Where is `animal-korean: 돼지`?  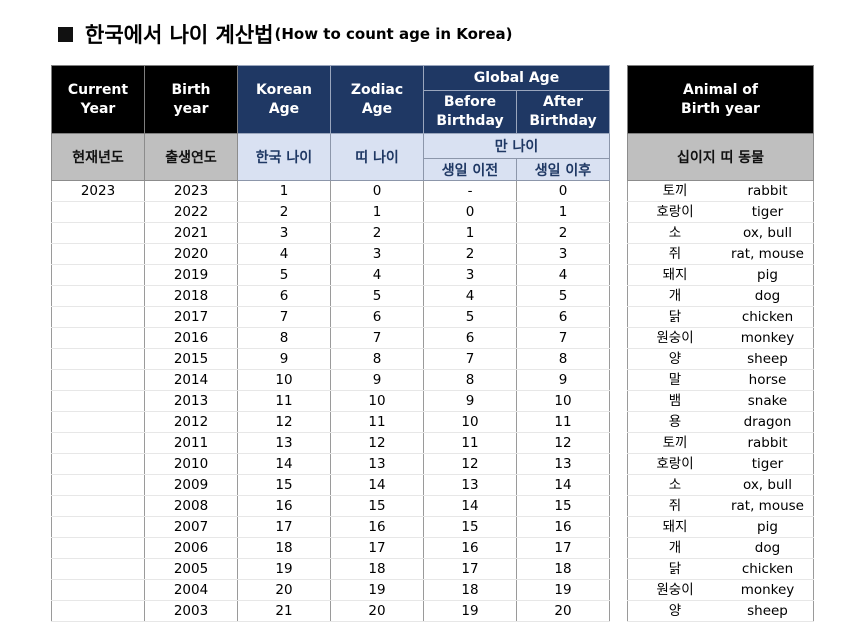 animal-korean: 돼지 is located at coordinates (675, 274).